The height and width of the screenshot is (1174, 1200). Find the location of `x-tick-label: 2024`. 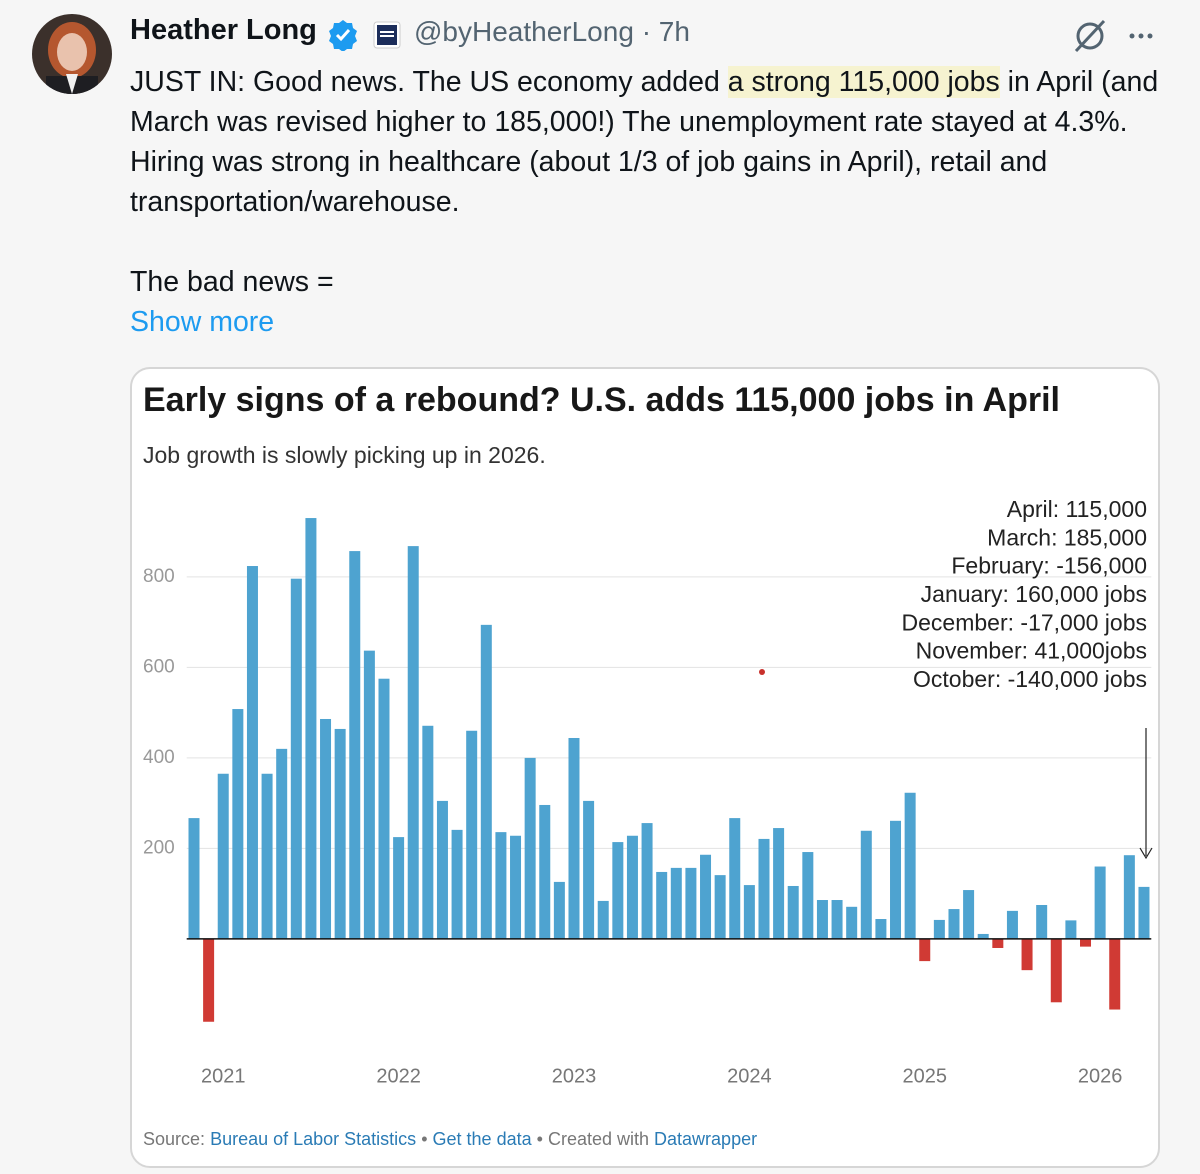

x-tick-label: 2024 is located at coordinates (749, 1076).